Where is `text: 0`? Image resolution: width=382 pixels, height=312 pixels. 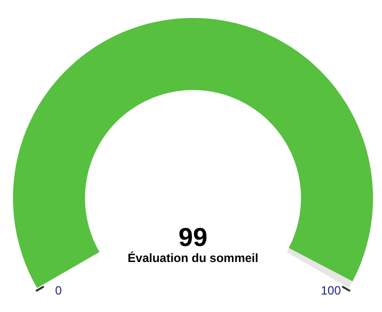
text: 0 is located at coordinates (58, 290).